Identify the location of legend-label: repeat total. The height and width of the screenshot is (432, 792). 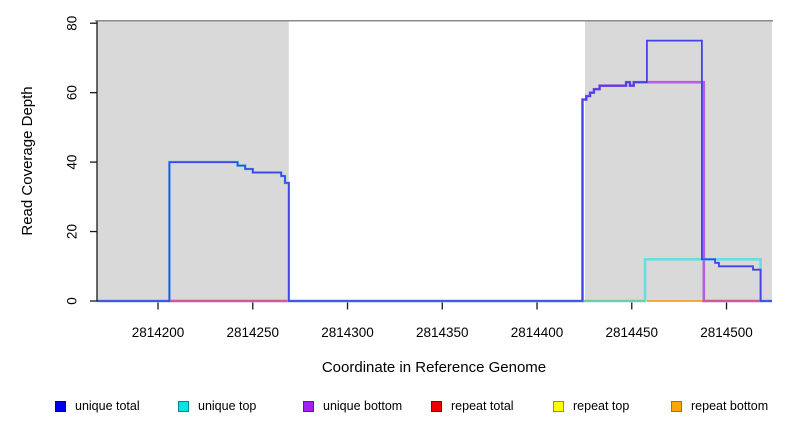
(482, 406).